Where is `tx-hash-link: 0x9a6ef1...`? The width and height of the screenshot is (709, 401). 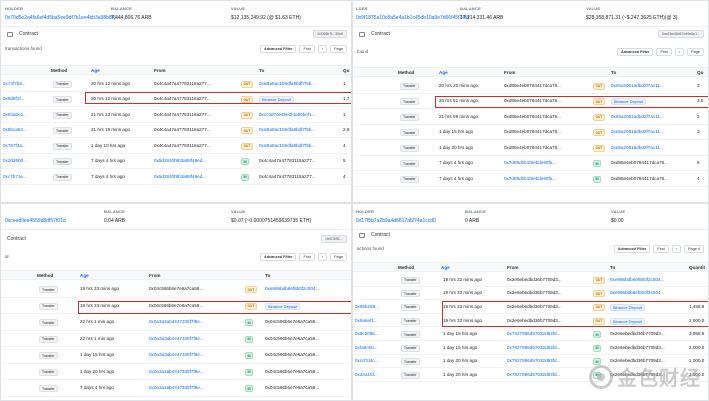
tx-hash-link: 0x9a6ef1... is located at coordinates (366, 320).